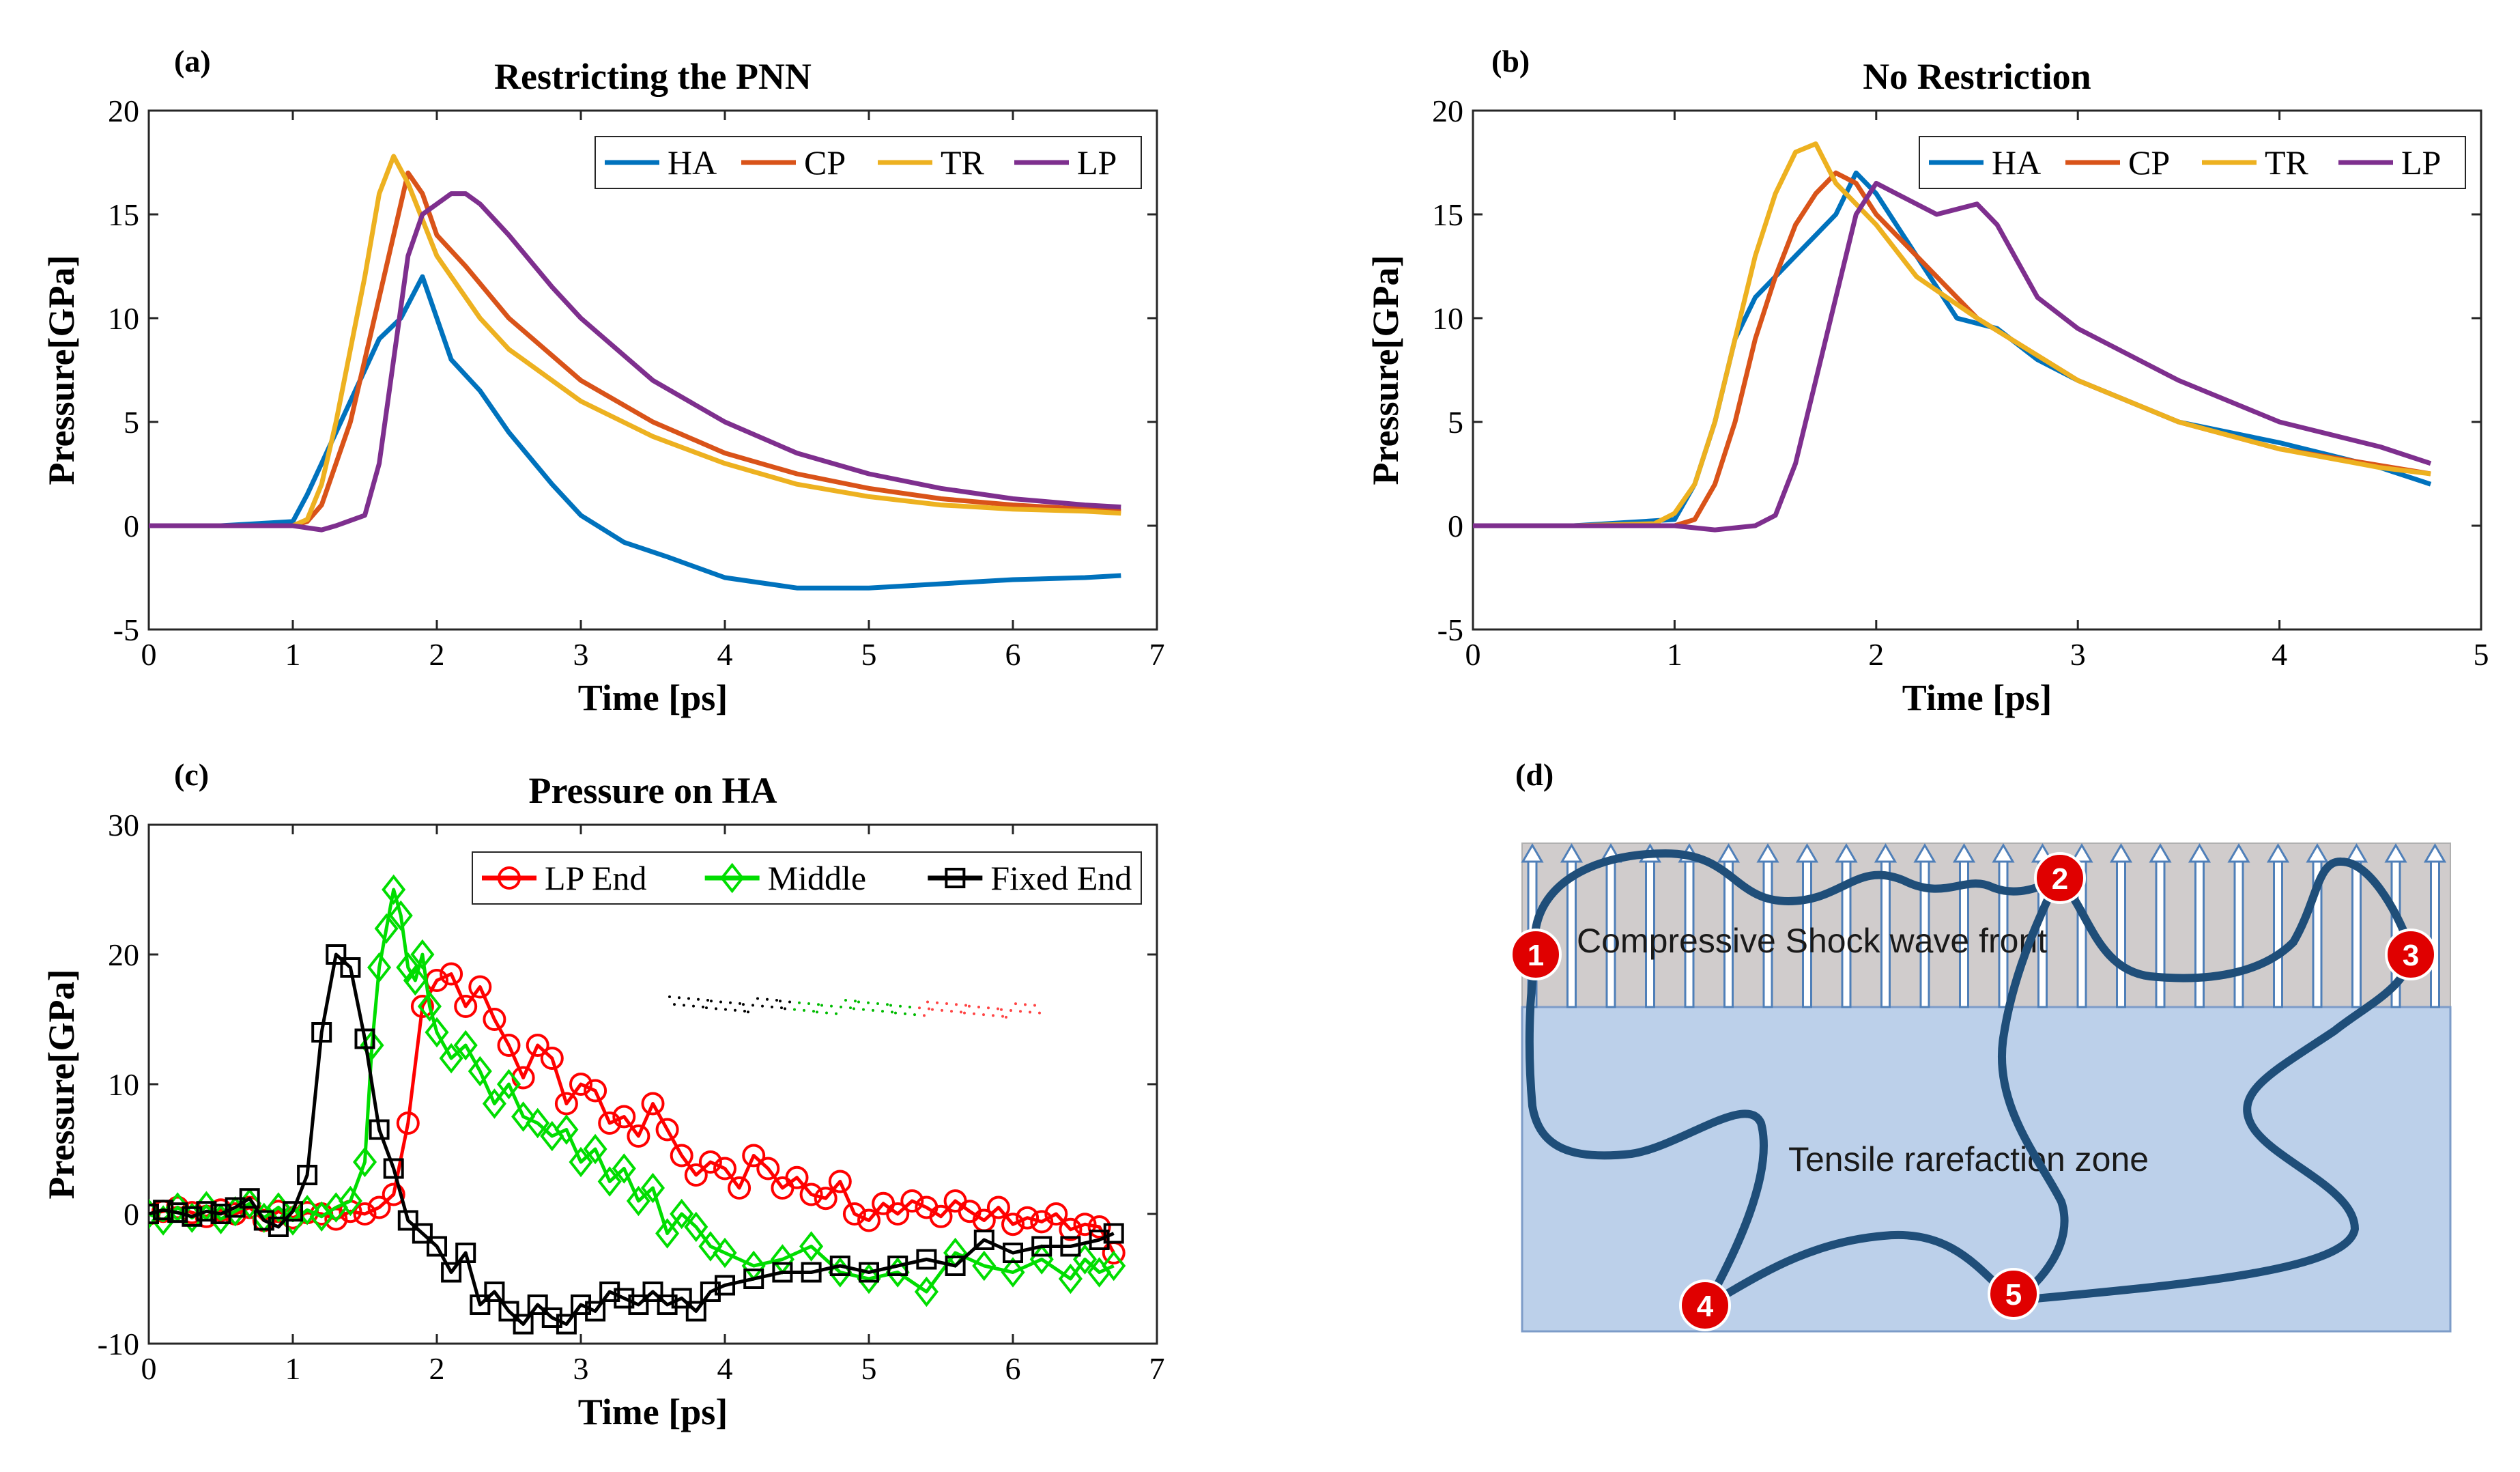 This screenshot has width=2520, height=1472. What do you see at coordinates (61, 1084) in the screenshot?
I see `y-axis-label: Pressure[GPa]` at bounding box center [61, 1084].